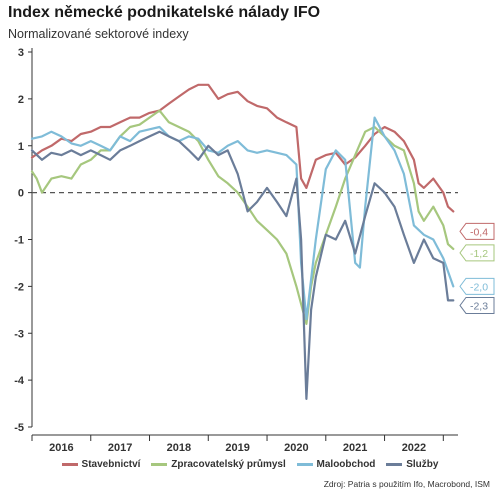 Image resolution: width=500 pixels, height=500 pixels. I want to click on chart-subtitle: Normalizované sektorové indexy, so click(98, 34).